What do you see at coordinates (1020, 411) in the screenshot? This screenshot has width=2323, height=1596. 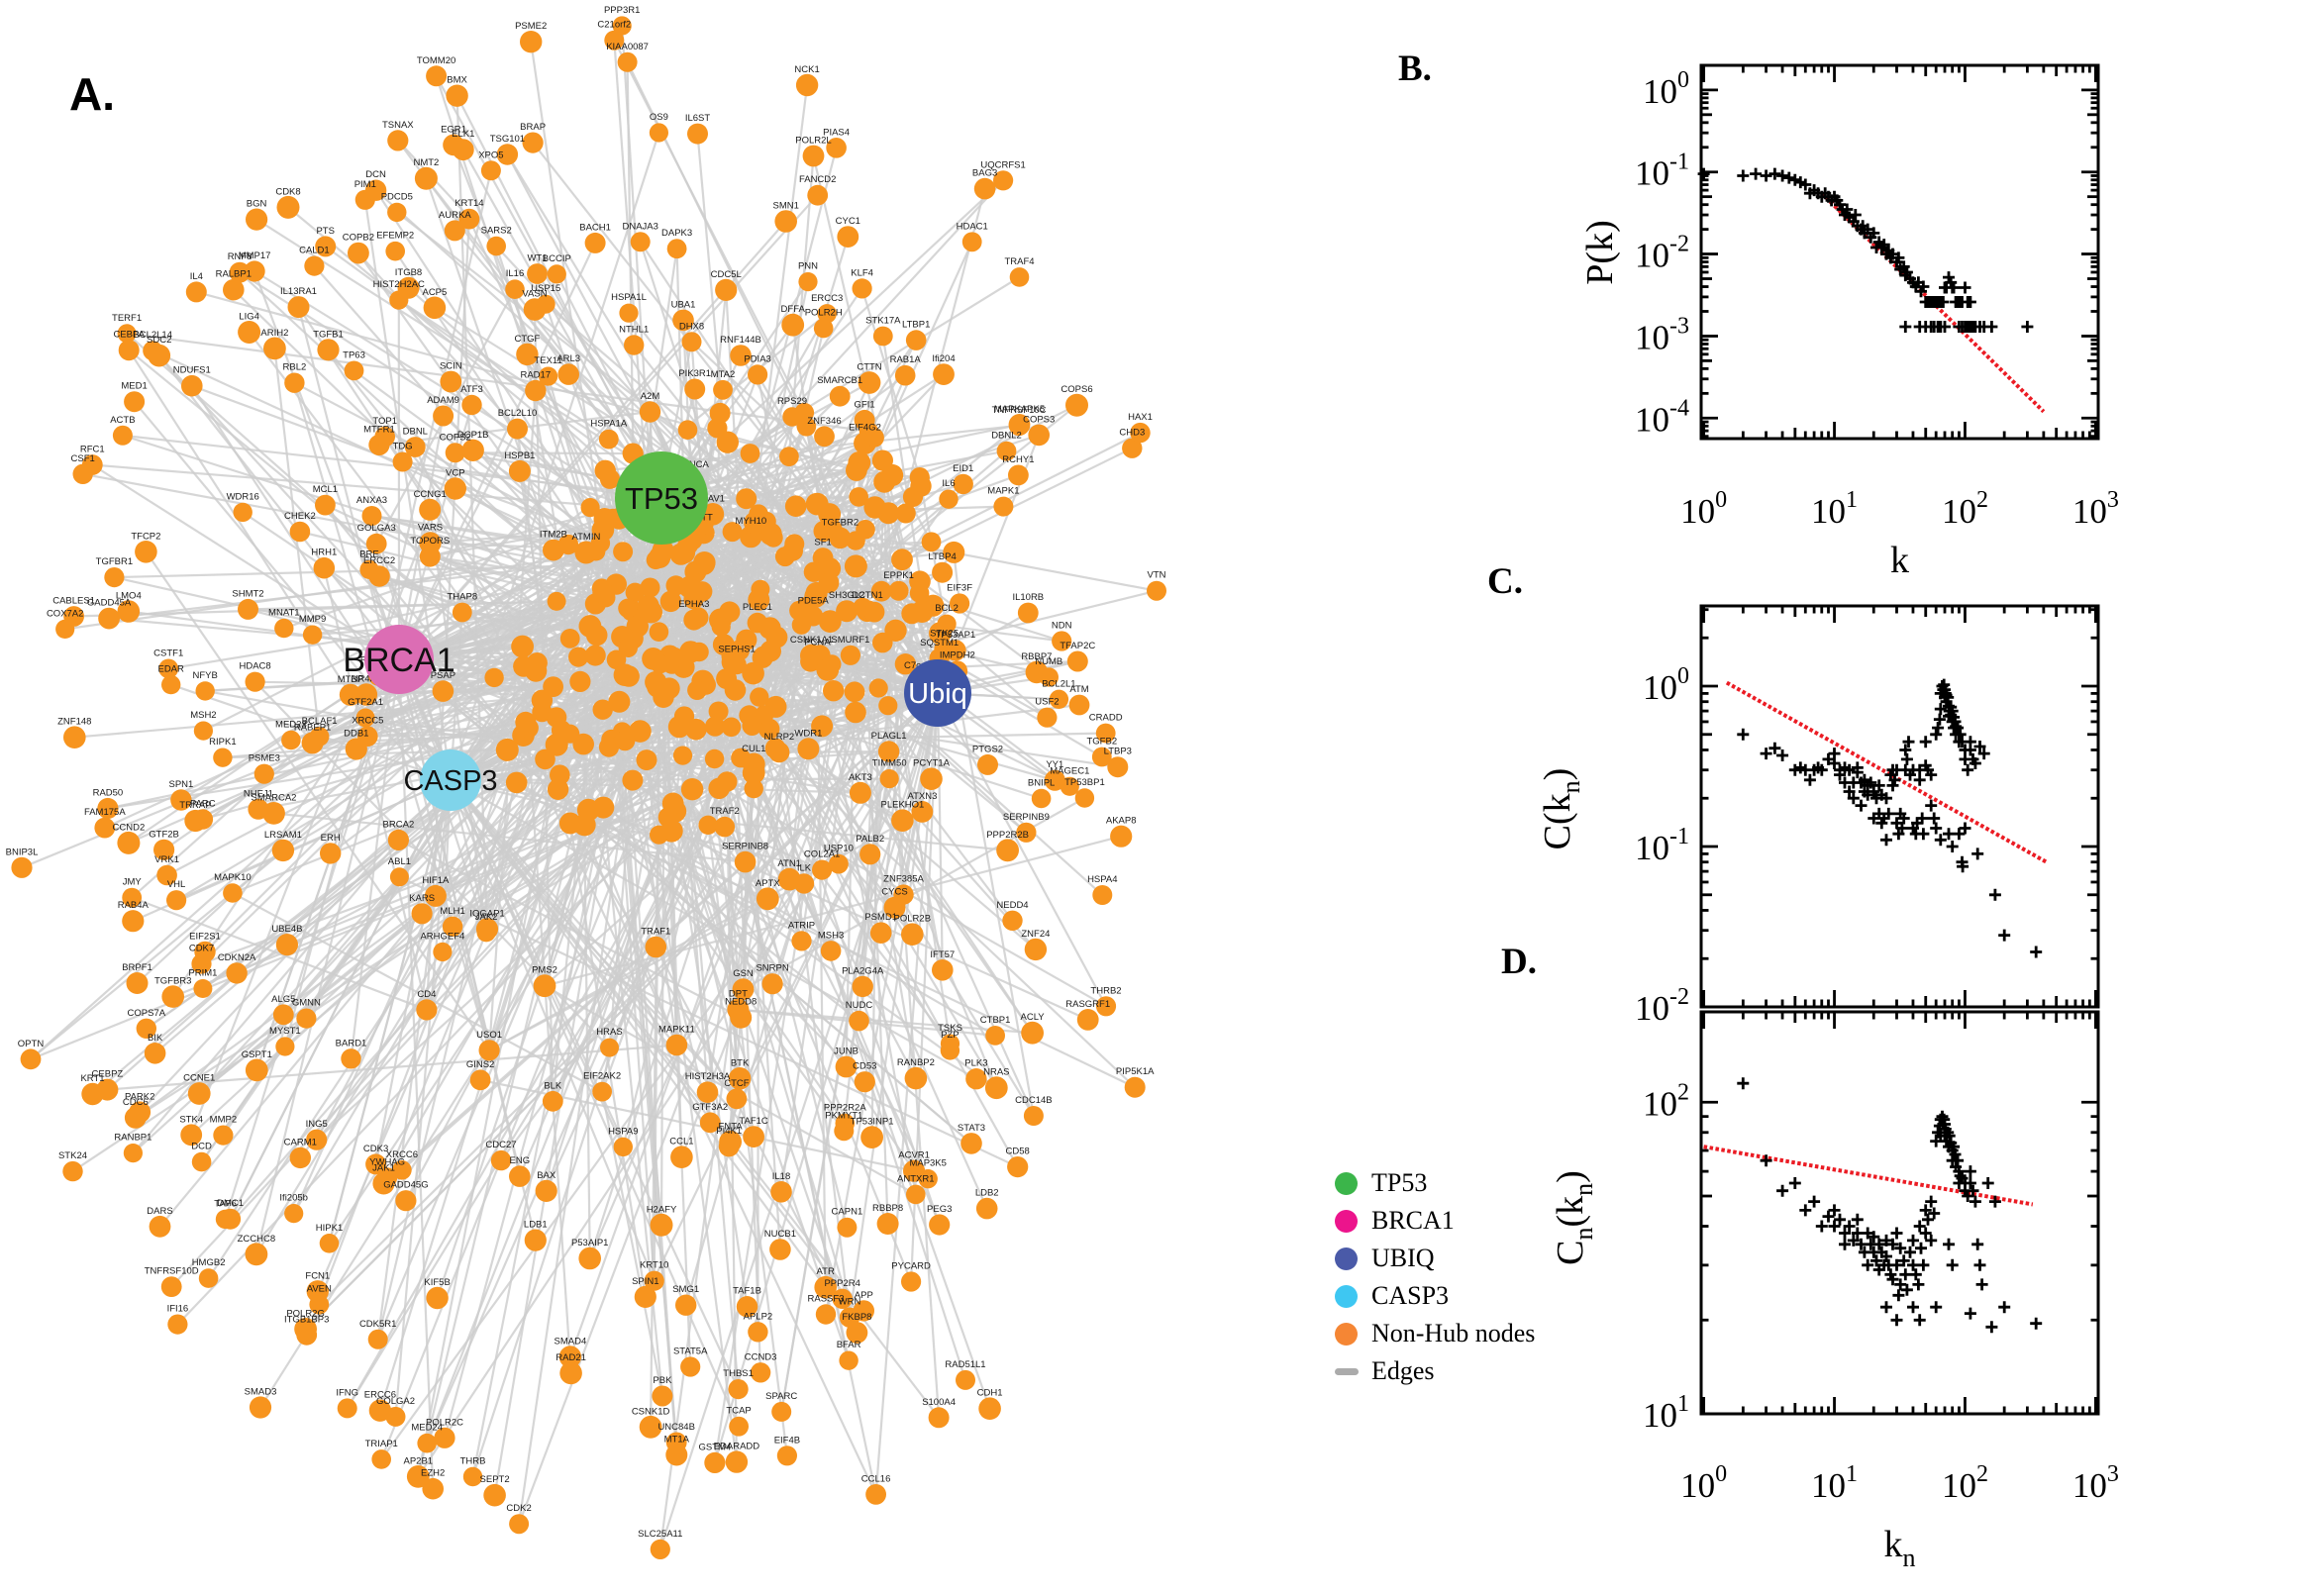 I see `network-node-label: TNFRSF10C` at bounding box center [1020, 411].